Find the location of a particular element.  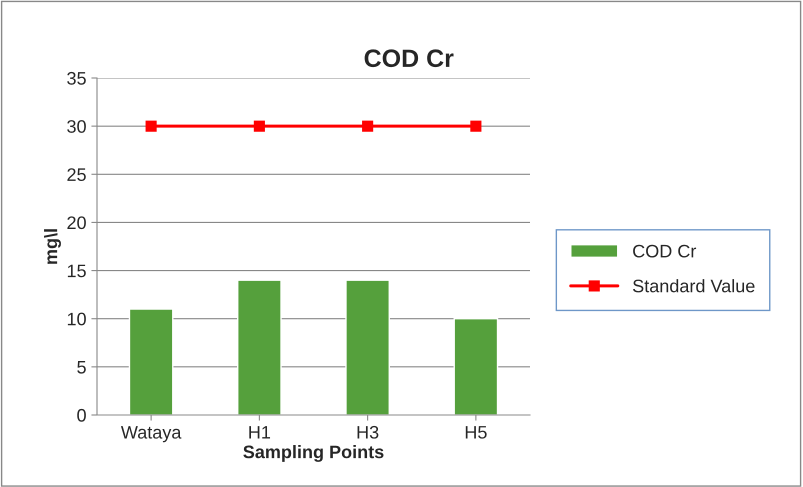

y-tick-label: 5 is located at coordinates (81, 367).